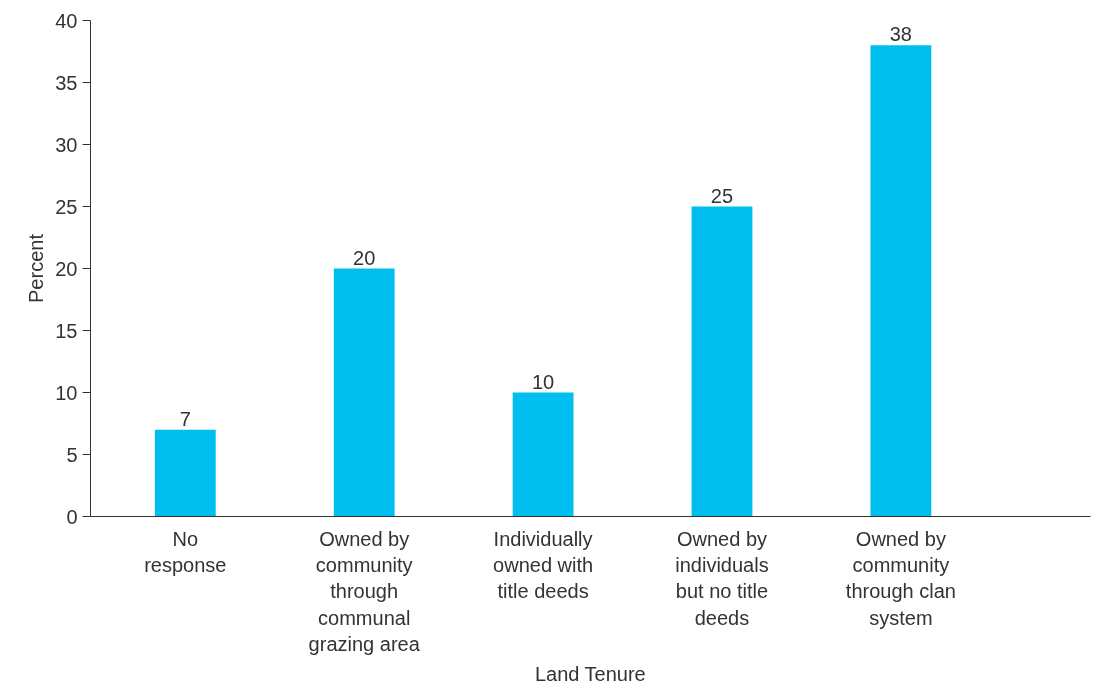  What do you see at coordinates (543, 381) in the screenshot?
I see `data-label: 10` at bounding box center [543, 381].